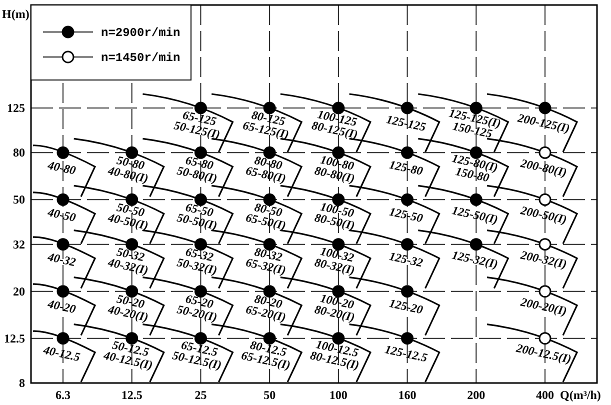  What do you see at coordinates (61, 353) in the screenshot?
I see `annotation: 40-12.5` at bounding box center [61, 353].